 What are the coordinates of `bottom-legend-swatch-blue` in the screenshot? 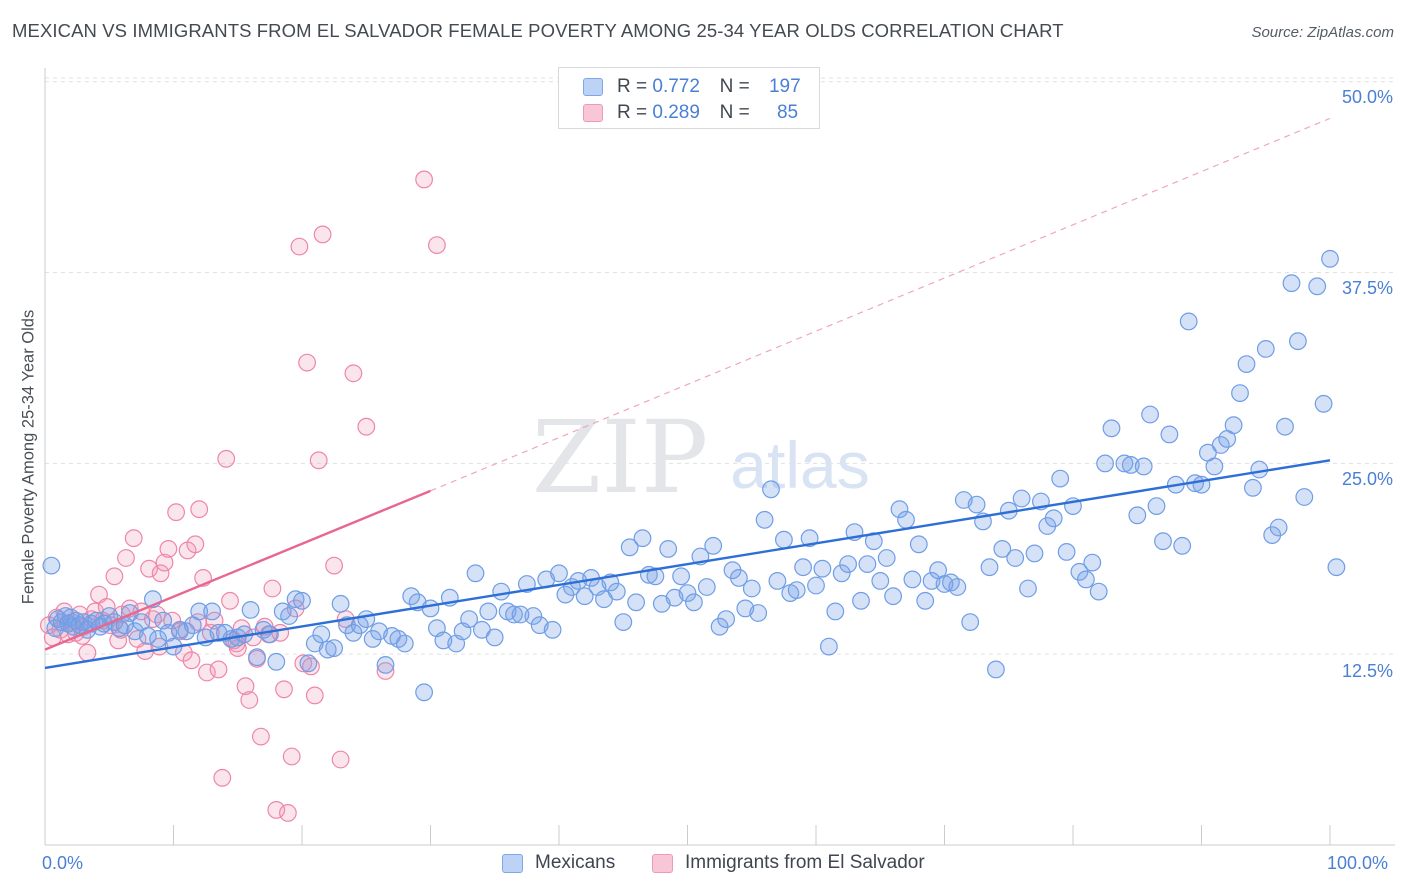 It's located at (512, 863).